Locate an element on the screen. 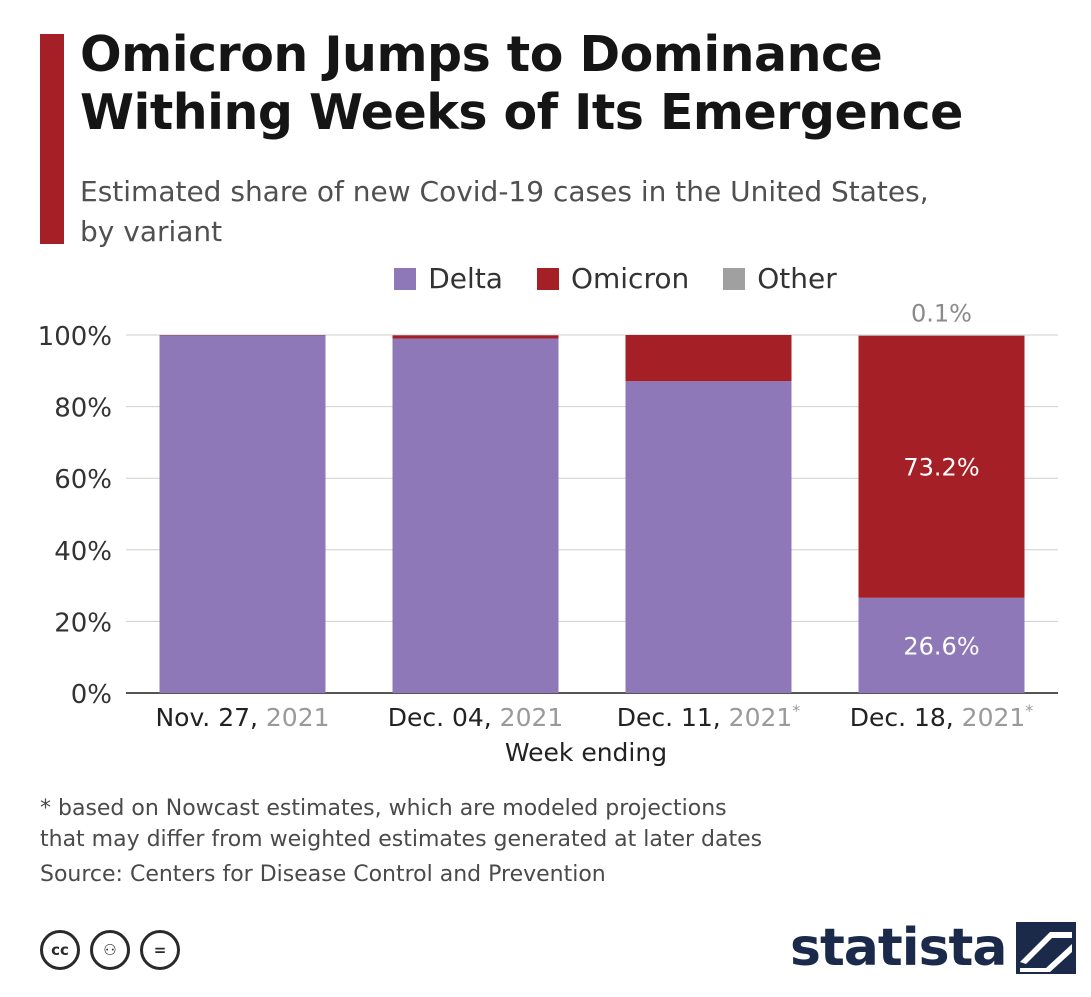 The width and height of the screenshot is (1091, 997). y-tick-label: 100% is located at coordinates (75, 337).